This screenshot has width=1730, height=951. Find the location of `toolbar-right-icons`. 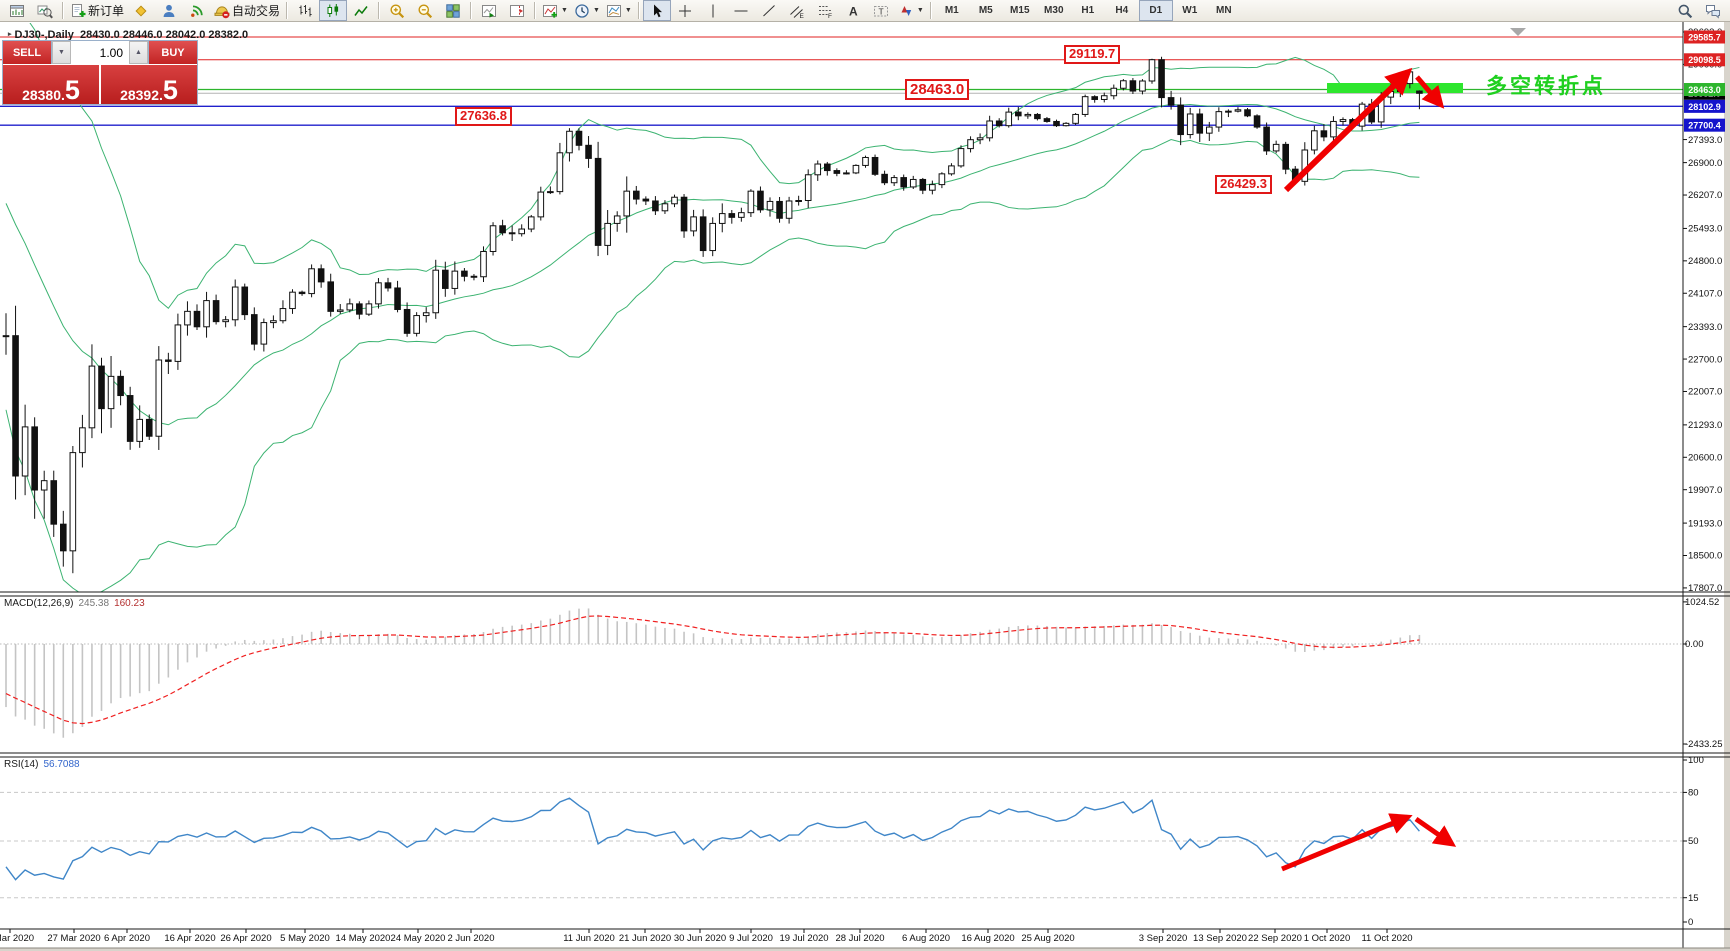

toolbar-right-icons is located at coordinates (1699, 10).